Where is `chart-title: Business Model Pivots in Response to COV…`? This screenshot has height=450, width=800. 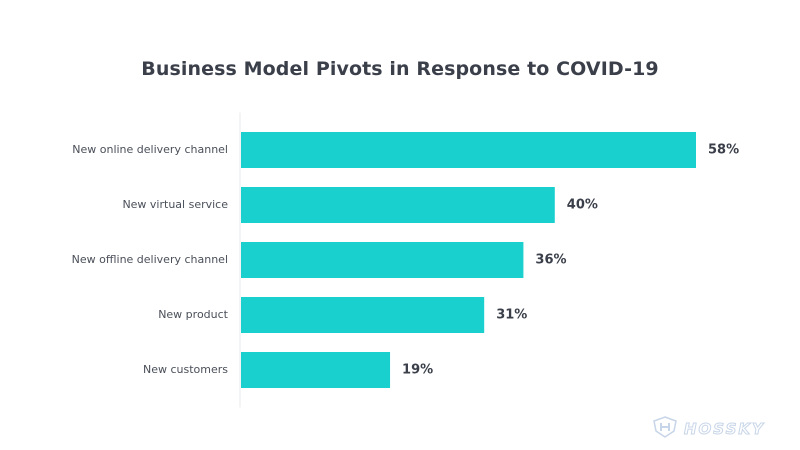 chart-title: Business Model Pivots in Response to COV… is located at coordinates (400, 69).